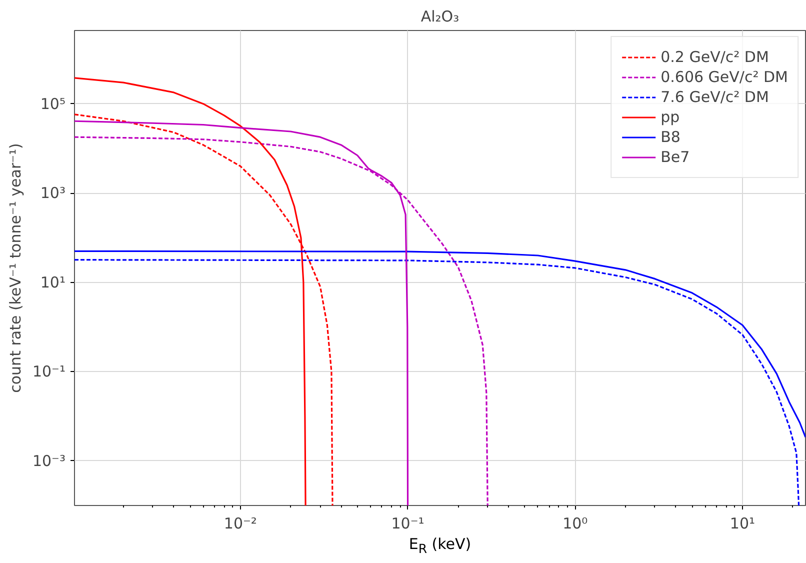 This screenshot has height=563, width=806. I want to click on legend-label: B8, so click(670, 137).